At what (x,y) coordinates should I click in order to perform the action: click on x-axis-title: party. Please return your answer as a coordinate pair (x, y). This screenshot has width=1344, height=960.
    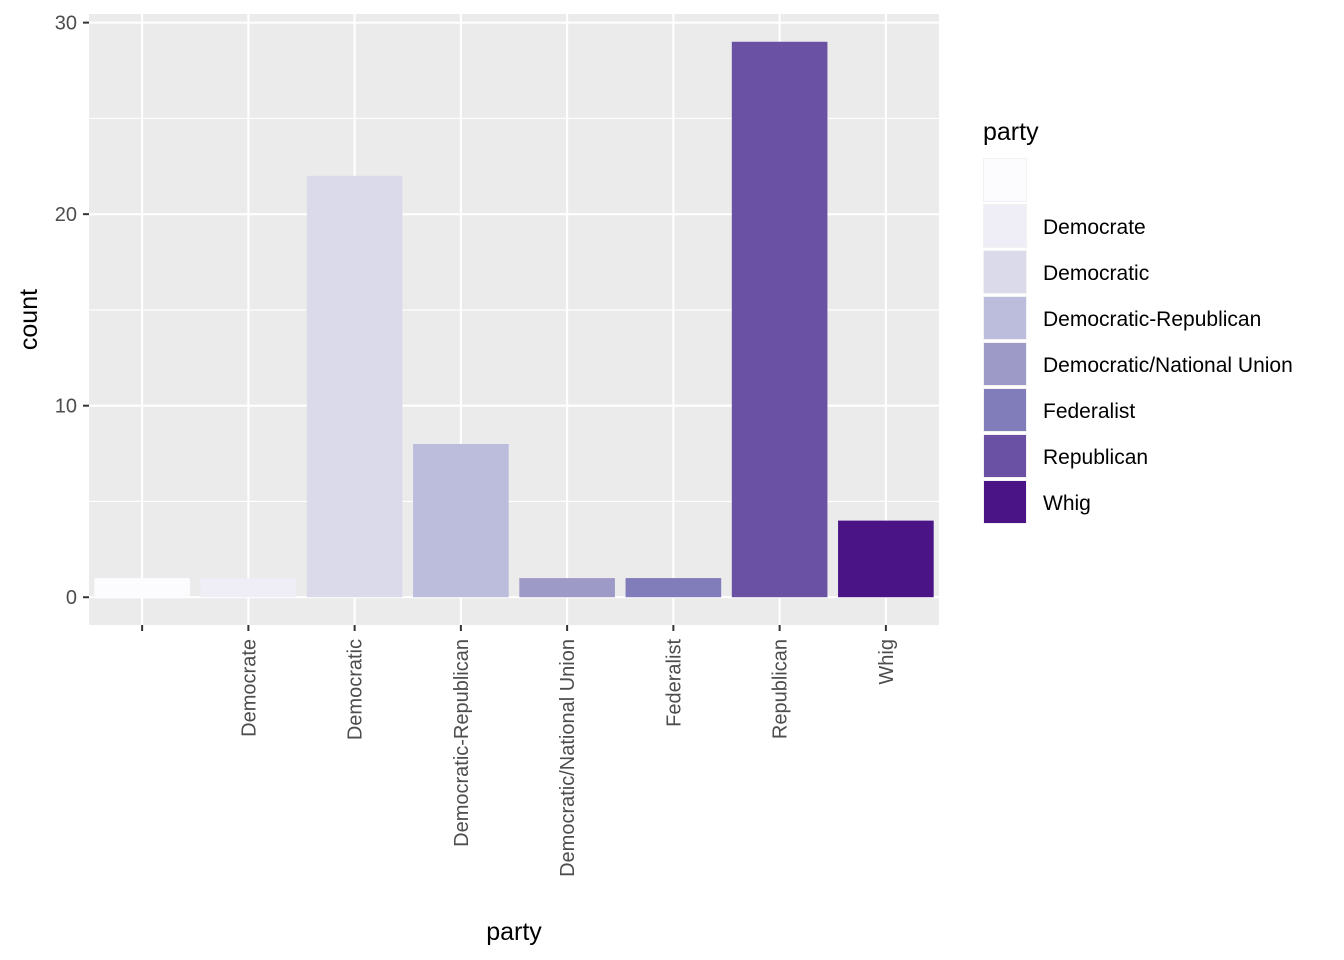
    Looking at the image, I should click on (514, 932).